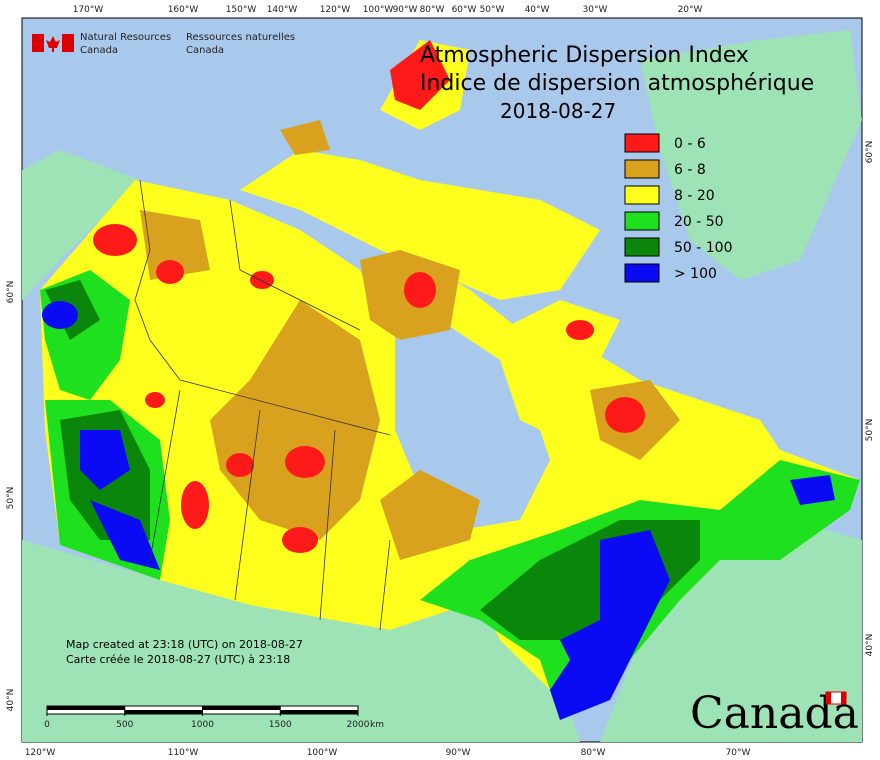 The image size is (880, 760). Describe the element at coordinates (178, 659) in the screenshot. I see `note: Carte créée le 2018-08-27 (UTC) à 23:18` at that location.